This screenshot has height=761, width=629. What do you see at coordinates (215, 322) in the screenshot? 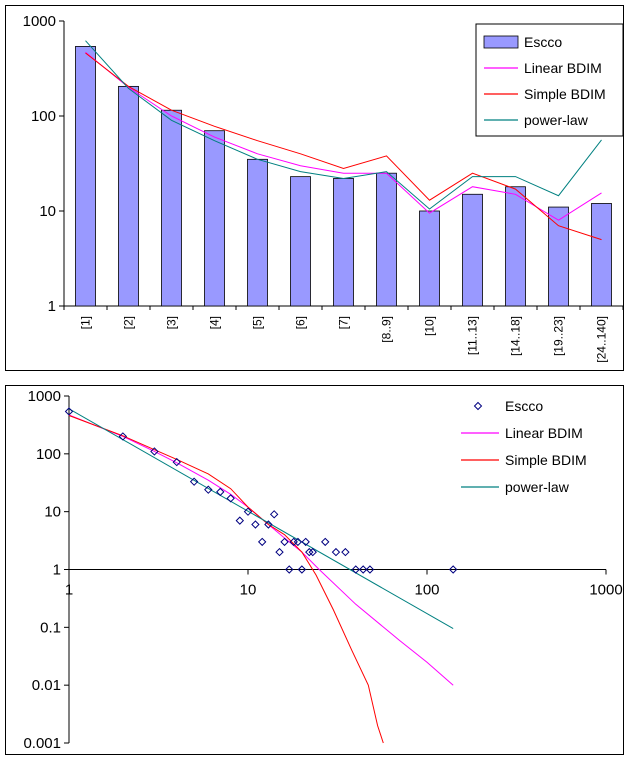
I see `x-tick-label: [4]` at bounding box center [215, 322].